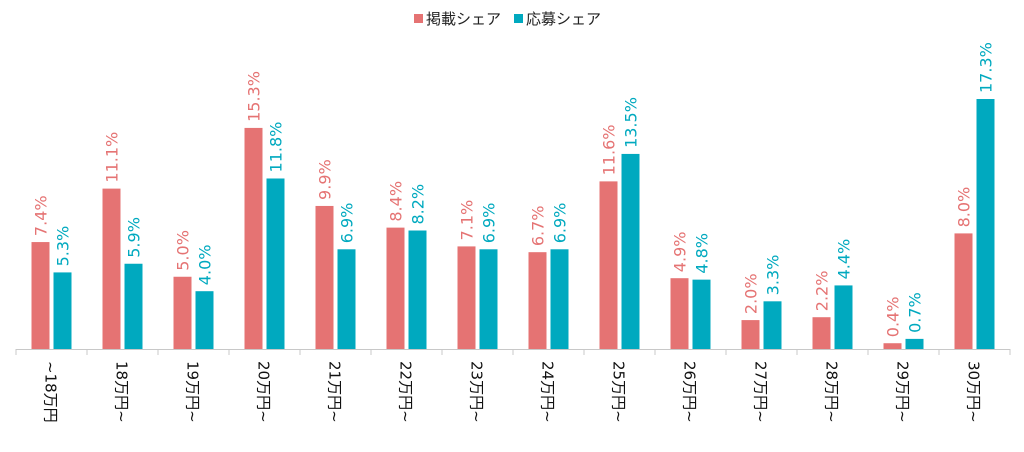 Image resolution: width=1024 pixels, height=452 pixels. Describe the element at coordinates (915, 312) in the screenshot. I see `data-label: 0.7%` at that location.